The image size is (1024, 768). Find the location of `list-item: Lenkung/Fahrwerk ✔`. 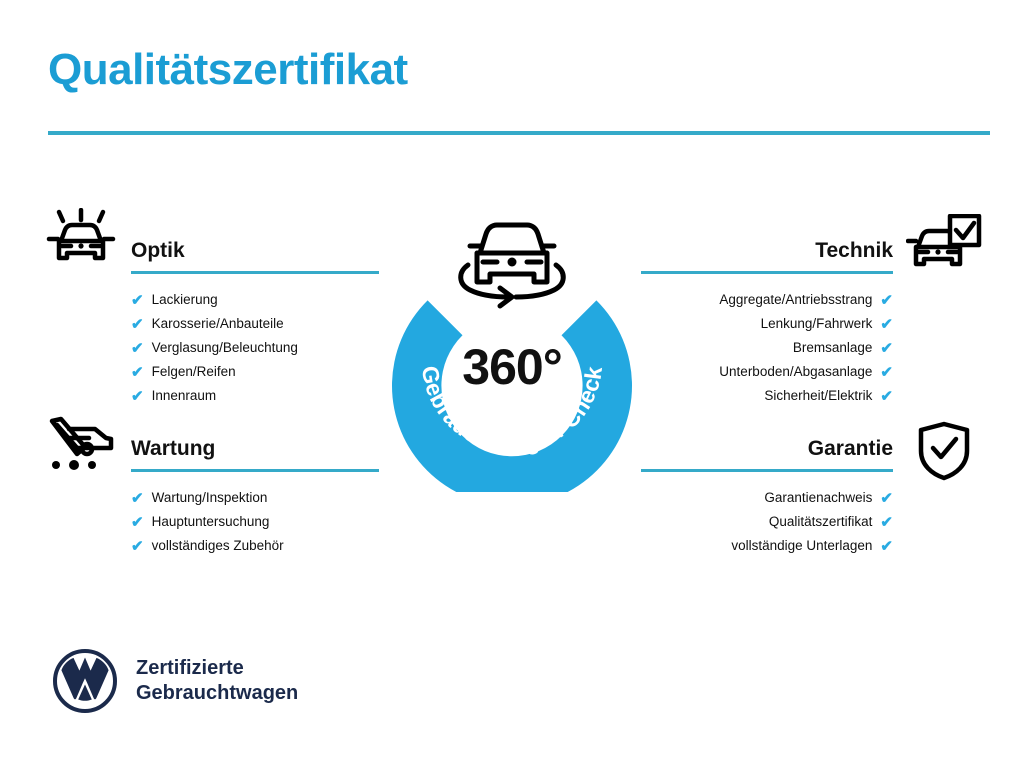

list-item: Lenkung/Fahrwerk ✔ is located at coordinates (767, 324).